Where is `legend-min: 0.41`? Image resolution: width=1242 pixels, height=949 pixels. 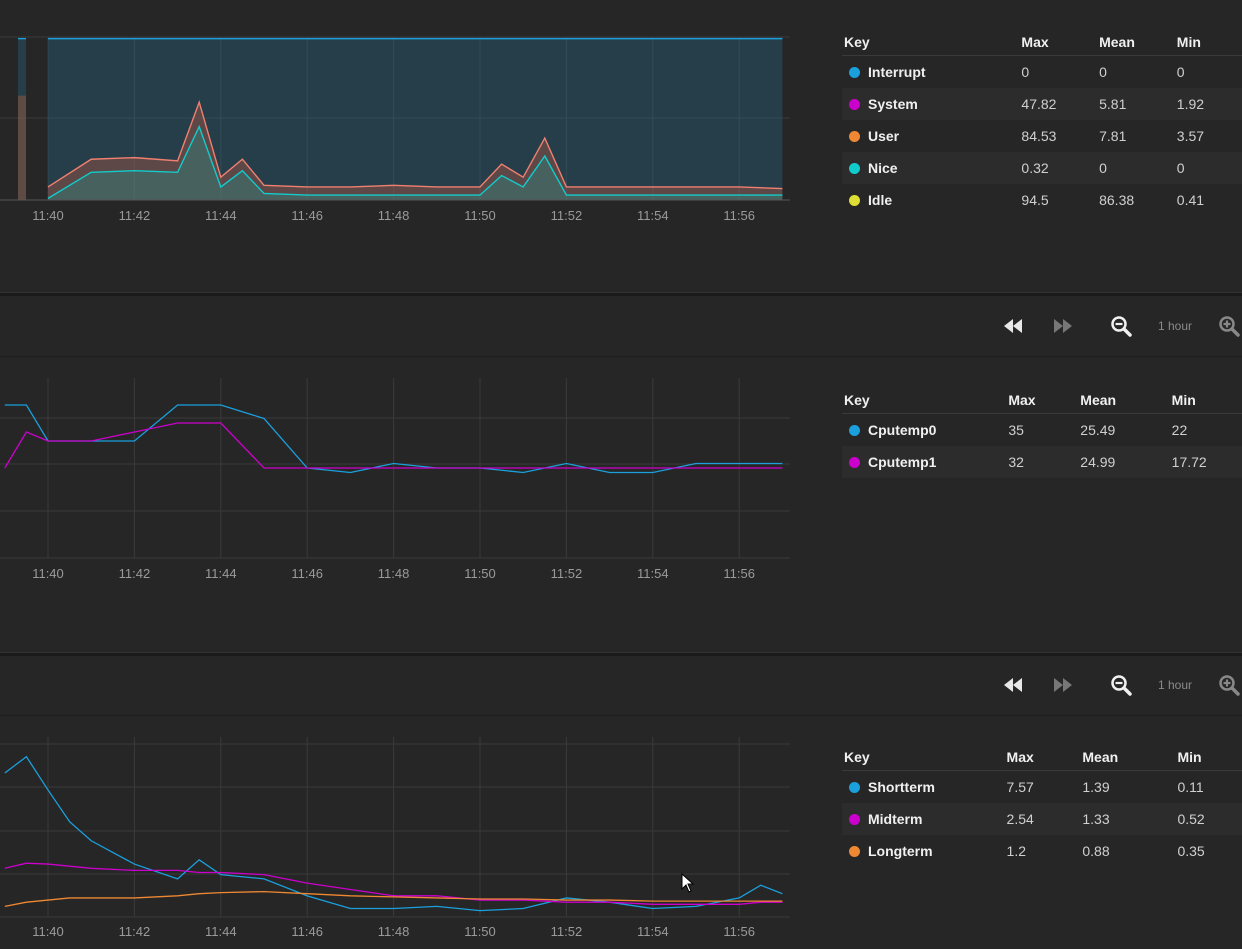 legend-min: 0.41 is located at coordinates (1190, 200).